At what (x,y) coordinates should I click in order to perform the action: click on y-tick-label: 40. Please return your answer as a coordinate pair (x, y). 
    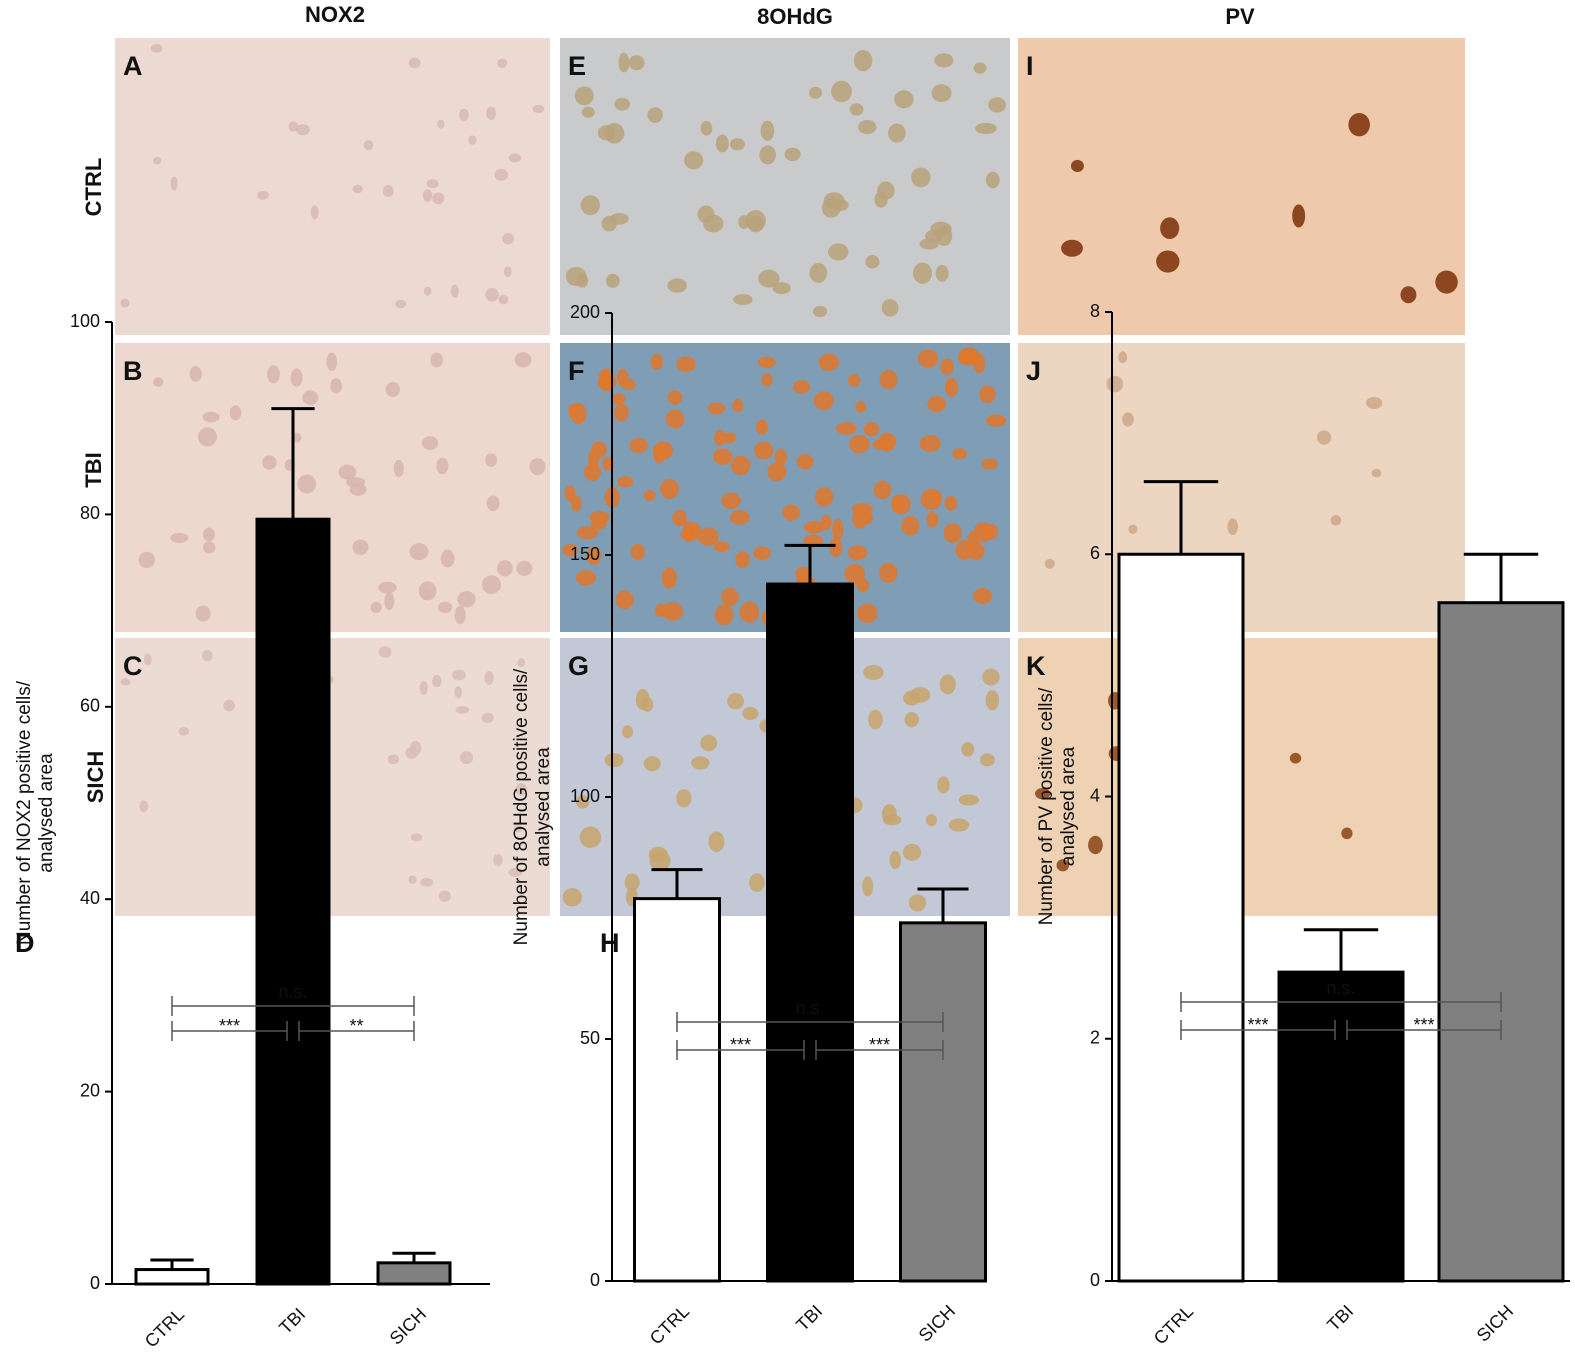
    Looking at the image, I should click on (90, 898).